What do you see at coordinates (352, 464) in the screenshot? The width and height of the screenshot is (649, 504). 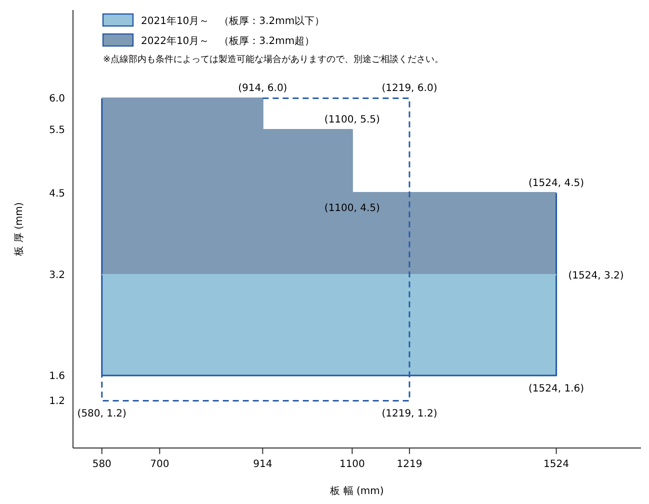 I see `x-tick-label: 1100` at bounding box center [352, 464].